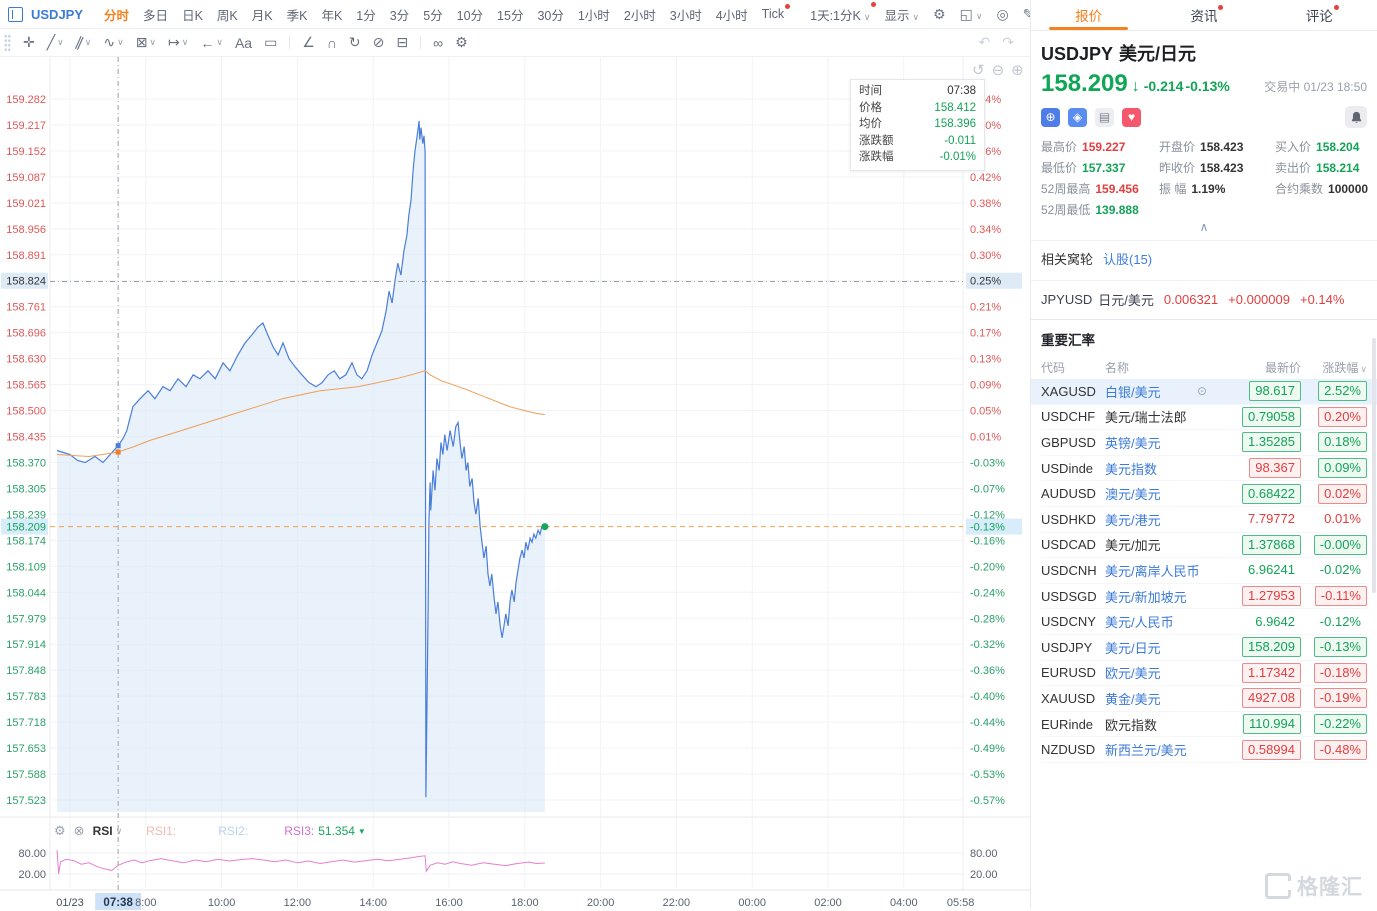 The width and height of the screenshot is (1377, 911). Describe the element at coordinates (985, 334) in the screenshot. I see `svg-text: 0.17%` at that location.